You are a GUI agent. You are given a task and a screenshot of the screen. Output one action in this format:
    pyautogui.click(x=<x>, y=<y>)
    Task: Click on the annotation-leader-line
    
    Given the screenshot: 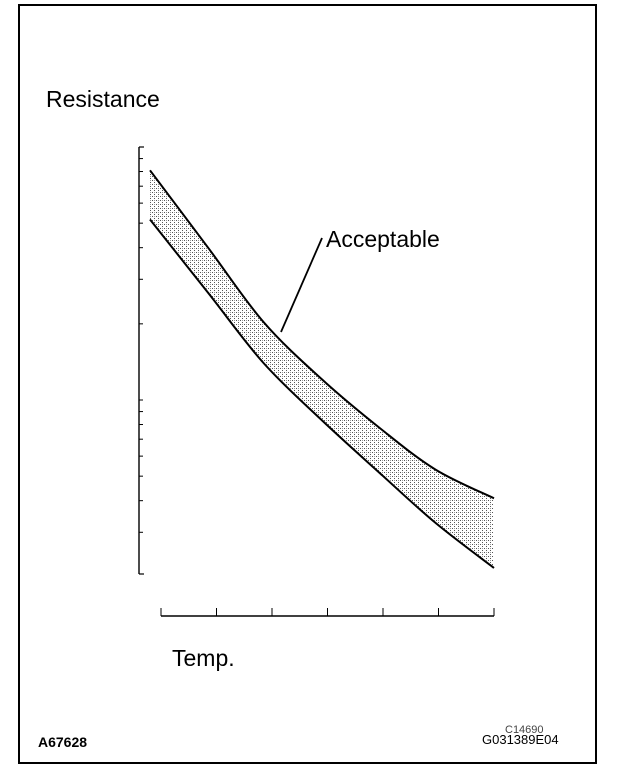 What is the action you would take?
    pyautogui.click(x=301, y=285)
    